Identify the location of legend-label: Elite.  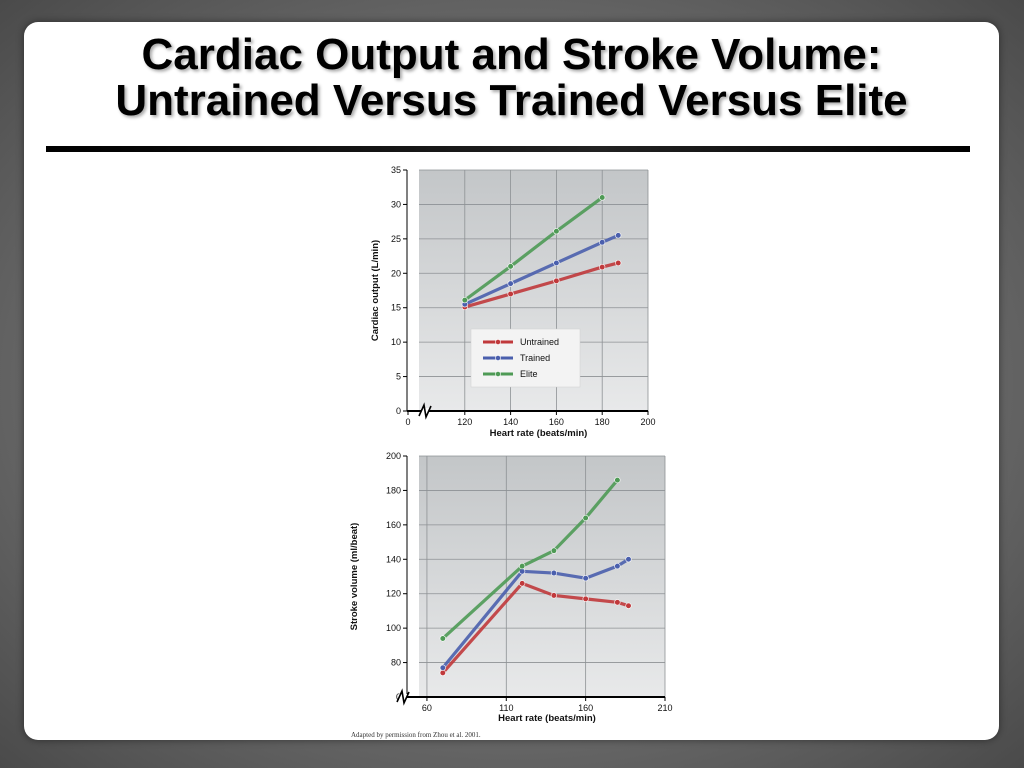
(529, 374).